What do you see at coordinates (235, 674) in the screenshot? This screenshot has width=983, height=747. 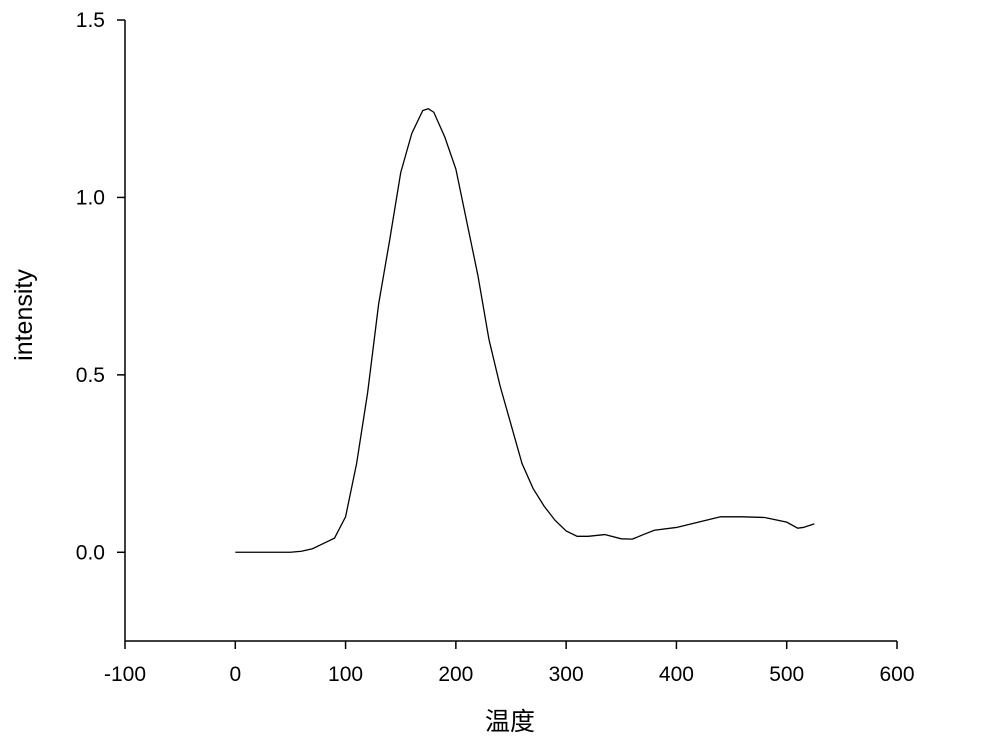 I see `x-tick-label: 0` at bounding box center [235, 674].